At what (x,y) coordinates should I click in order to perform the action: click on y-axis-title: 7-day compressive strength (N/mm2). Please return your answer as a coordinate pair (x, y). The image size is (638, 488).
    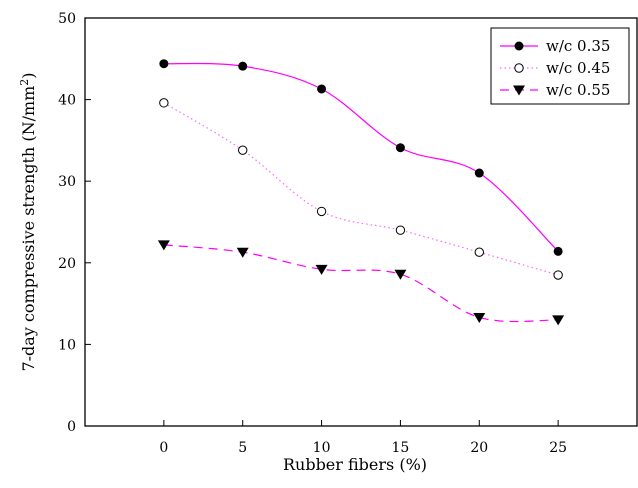
    Looking at the image, I should click on (28, 221).